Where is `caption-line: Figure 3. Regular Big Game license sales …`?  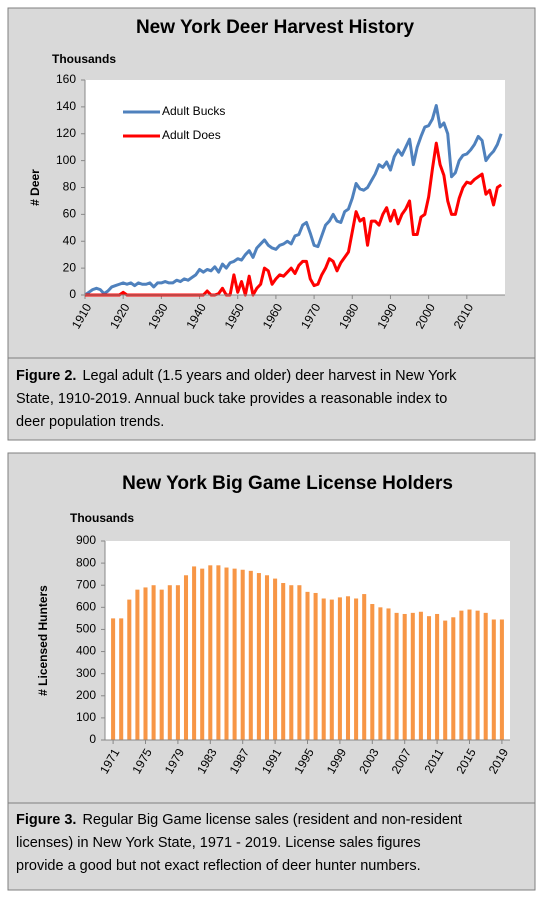 caption-line: Figure 3. Regular Big Game license sales … is located at coordinates (239, 820).